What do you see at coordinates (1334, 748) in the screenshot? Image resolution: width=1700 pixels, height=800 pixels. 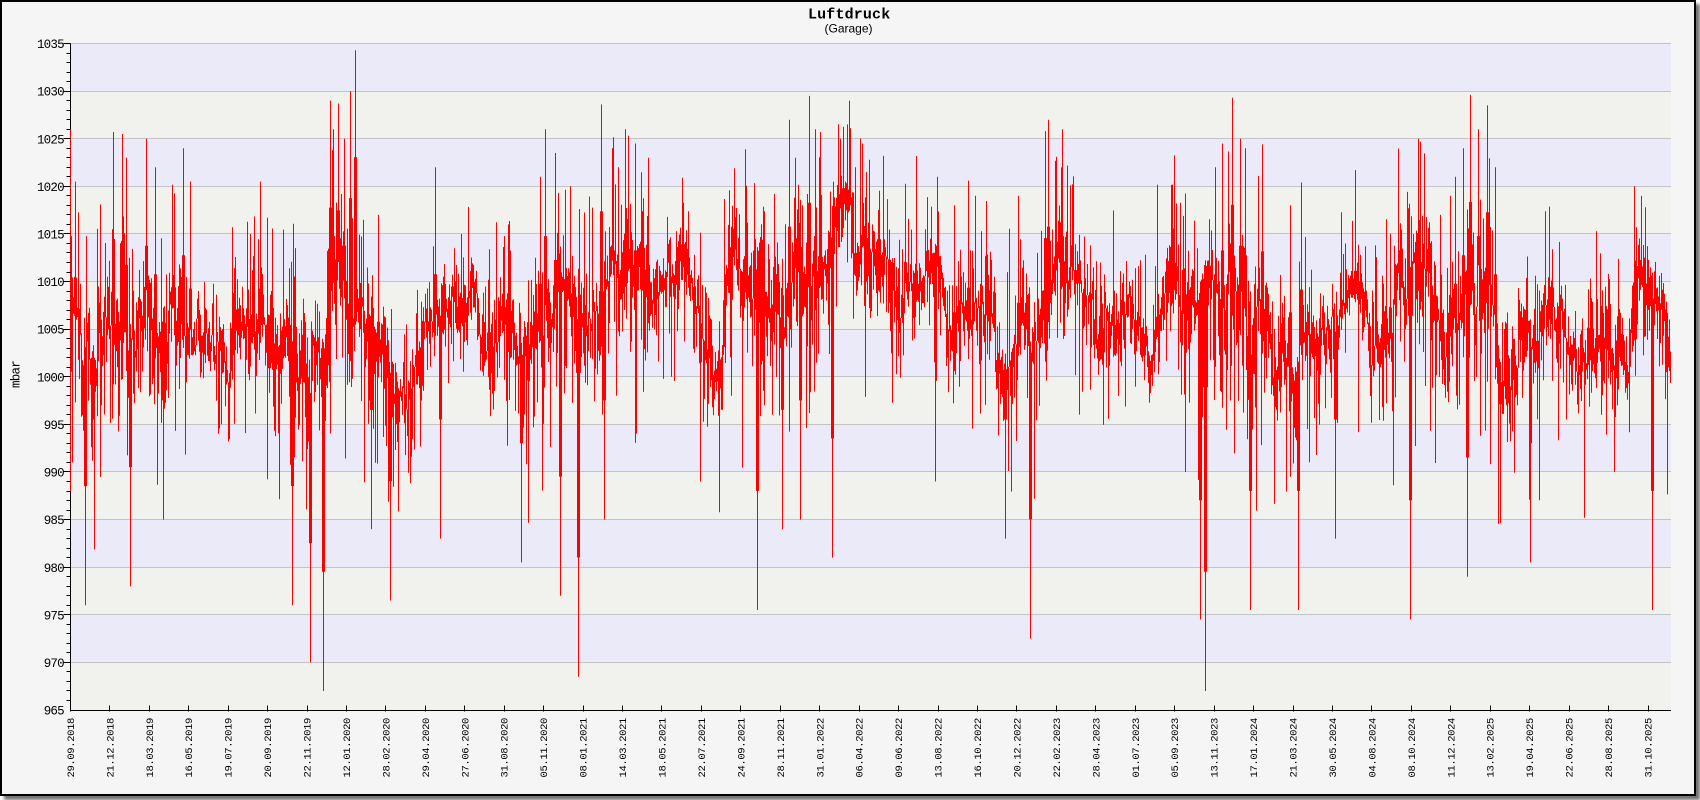 I see `svg-text: 30.05.2024` at bounding box center [1334, 748].